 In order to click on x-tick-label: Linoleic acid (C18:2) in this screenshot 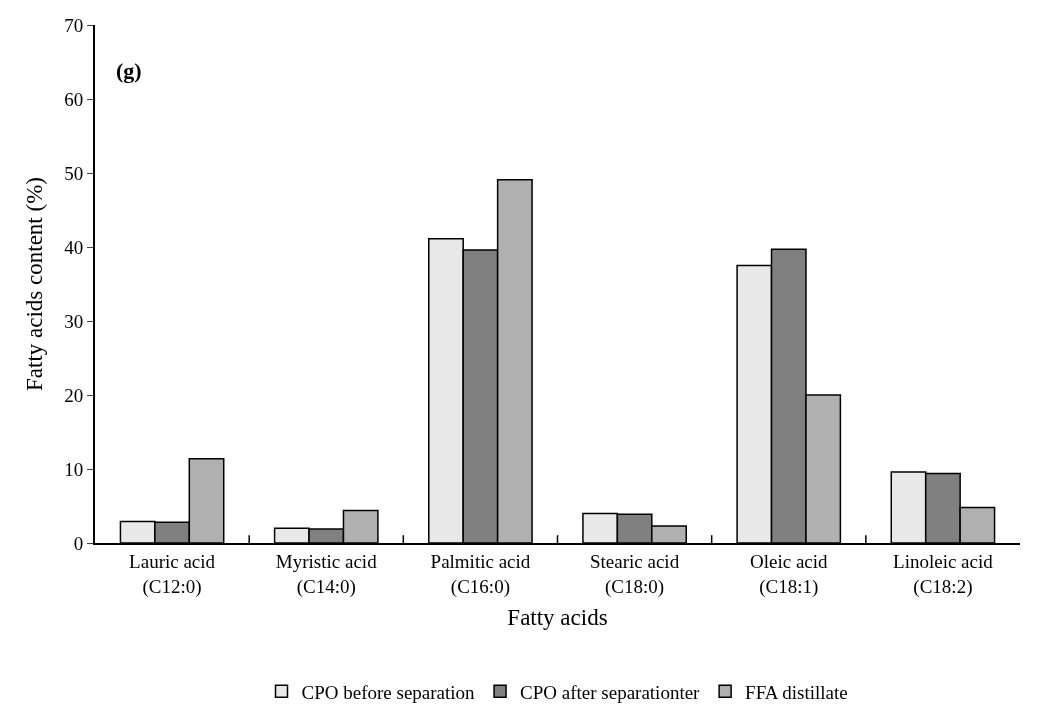, I will do `click(943, 574)`.